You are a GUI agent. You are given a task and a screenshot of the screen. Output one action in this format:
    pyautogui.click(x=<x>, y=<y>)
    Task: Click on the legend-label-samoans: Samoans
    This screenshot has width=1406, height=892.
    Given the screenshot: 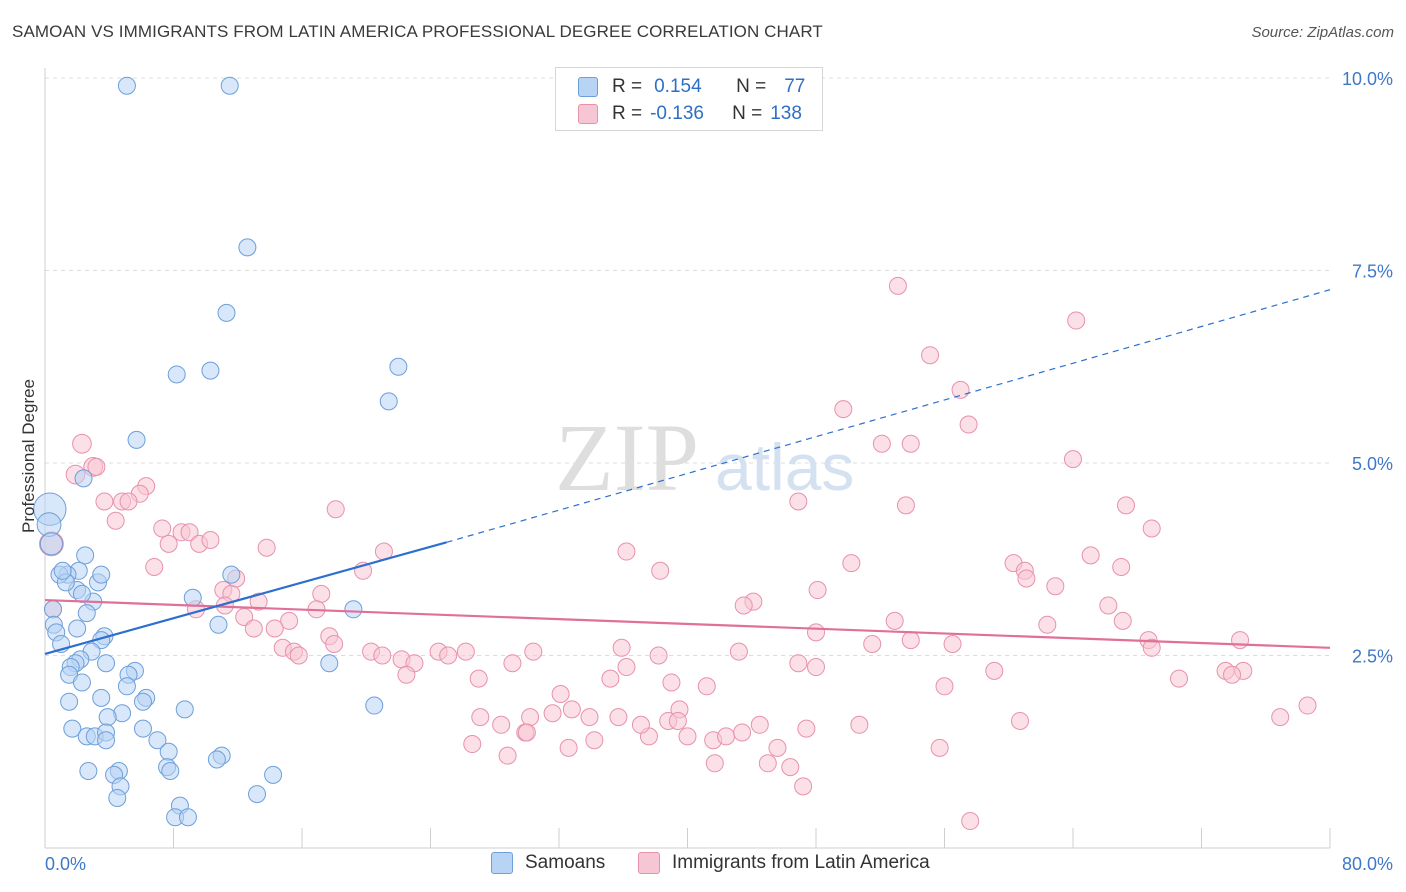 What is the action you would take?
    pyautogui.click(x=565, y=862)
    